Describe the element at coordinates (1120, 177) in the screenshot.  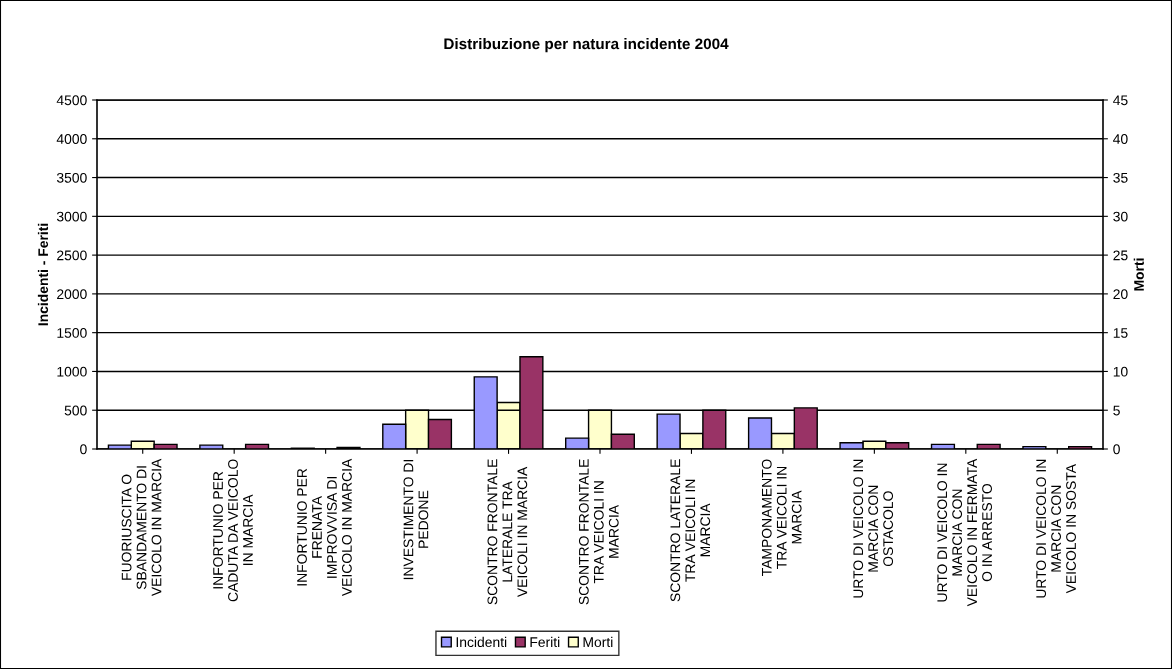
I see `y2-tick-label: 35` at that location.